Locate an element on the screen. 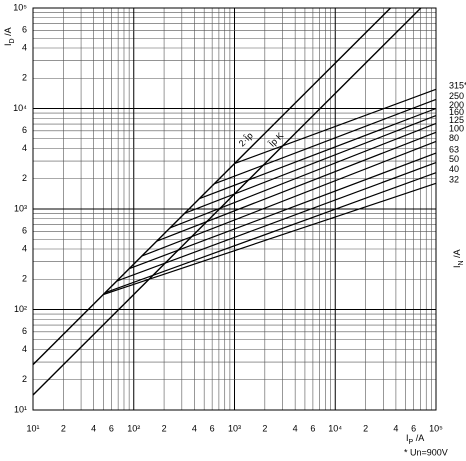 This screenshot has width=466, height=461. x-axis-label-unit: /A is located at coordinates (418, 438).